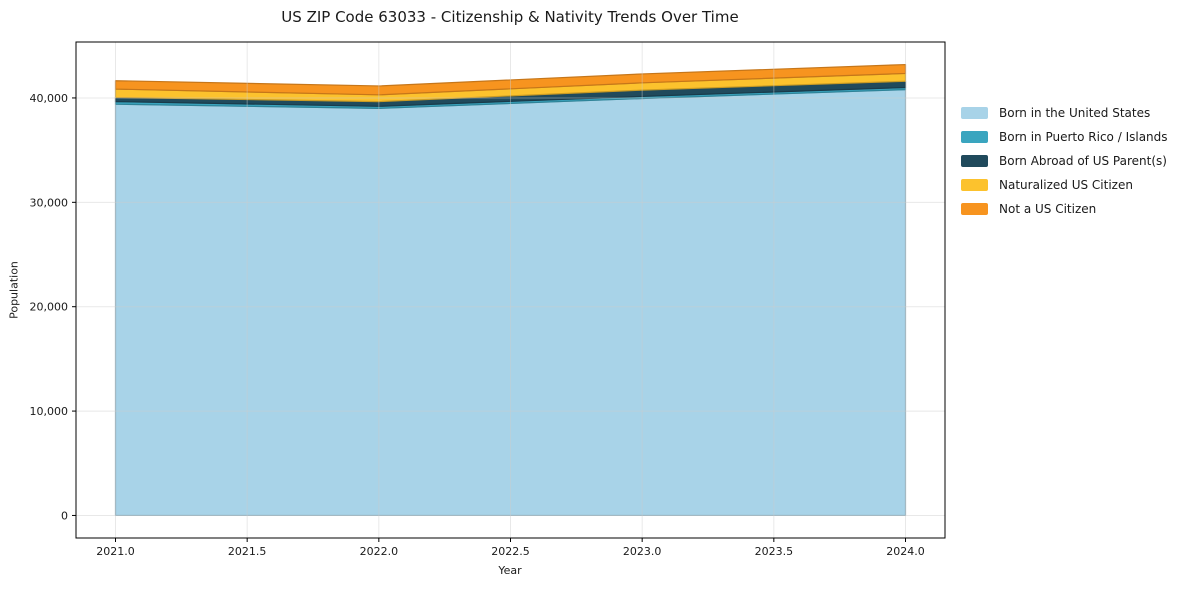  Describe the element at coordinates (115, 551) in the screenshot. I see `tick-label-x-2021.0: 2021.0` at that location.